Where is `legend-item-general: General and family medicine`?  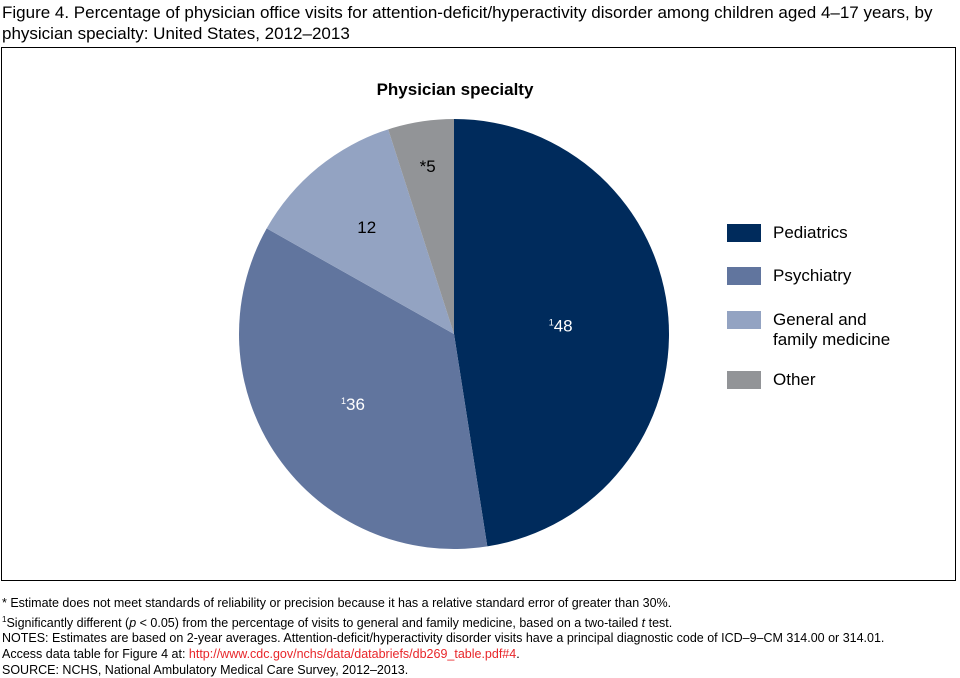 legend-item-general: General and family medicine is located at coordinates (820, 330).